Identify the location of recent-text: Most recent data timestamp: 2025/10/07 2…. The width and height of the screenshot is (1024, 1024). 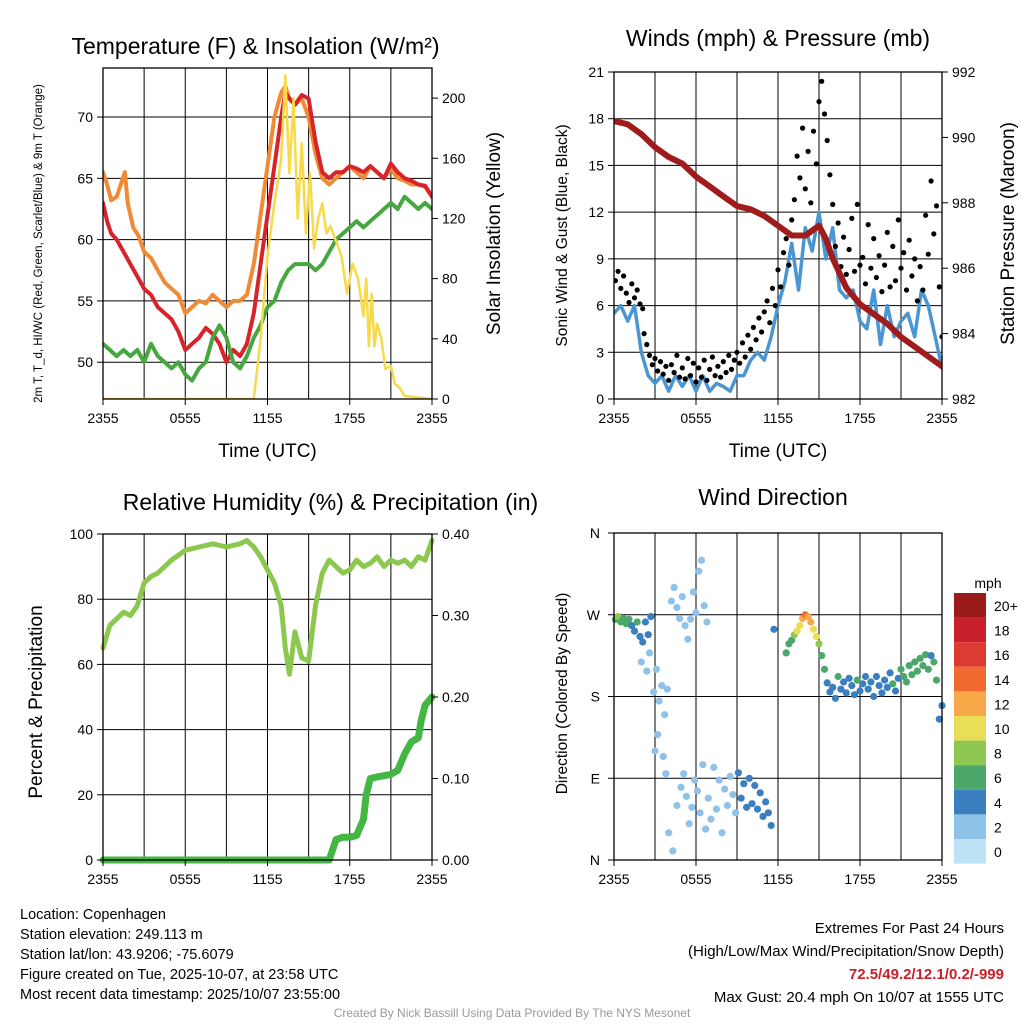
(180, 995).